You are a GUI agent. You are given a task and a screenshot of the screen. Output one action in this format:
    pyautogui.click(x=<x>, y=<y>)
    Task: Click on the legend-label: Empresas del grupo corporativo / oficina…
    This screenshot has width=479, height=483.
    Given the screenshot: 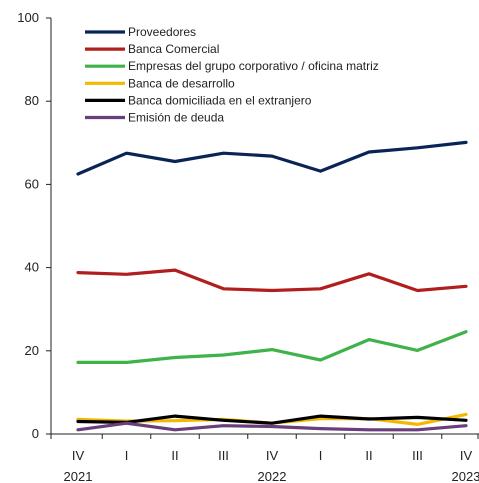 What is the action you would take?
    pyautogui.click(x=253, y=66)
    